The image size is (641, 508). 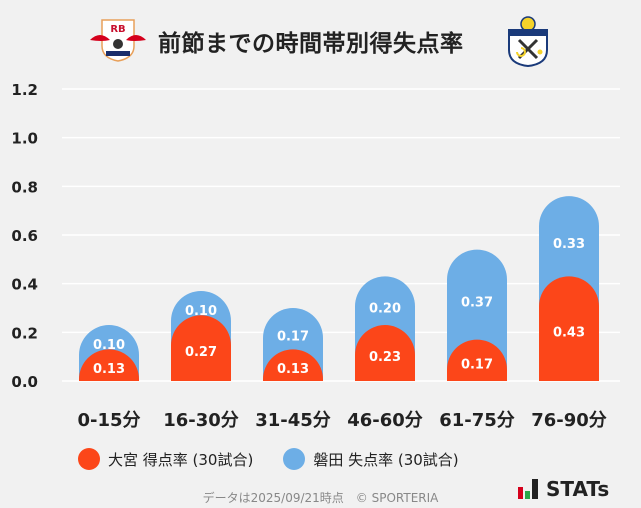 What do you see at coordinates (108, 420) in the screenshot?
I see `x-tick-label: 0-15分` at bounding box center [108, 420].